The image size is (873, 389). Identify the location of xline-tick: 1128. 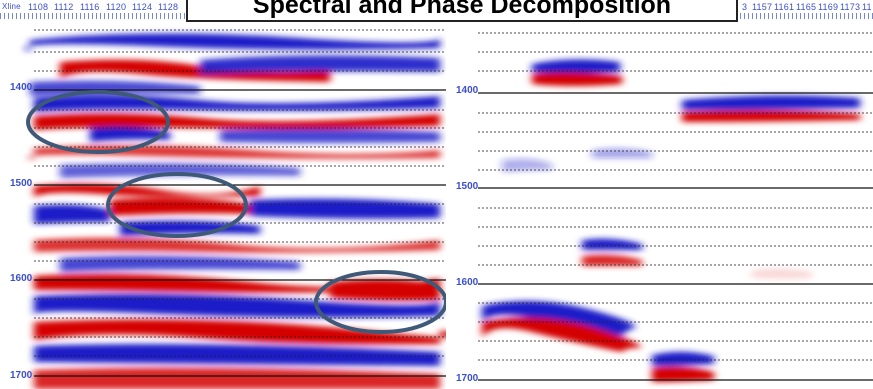
(168, 7).